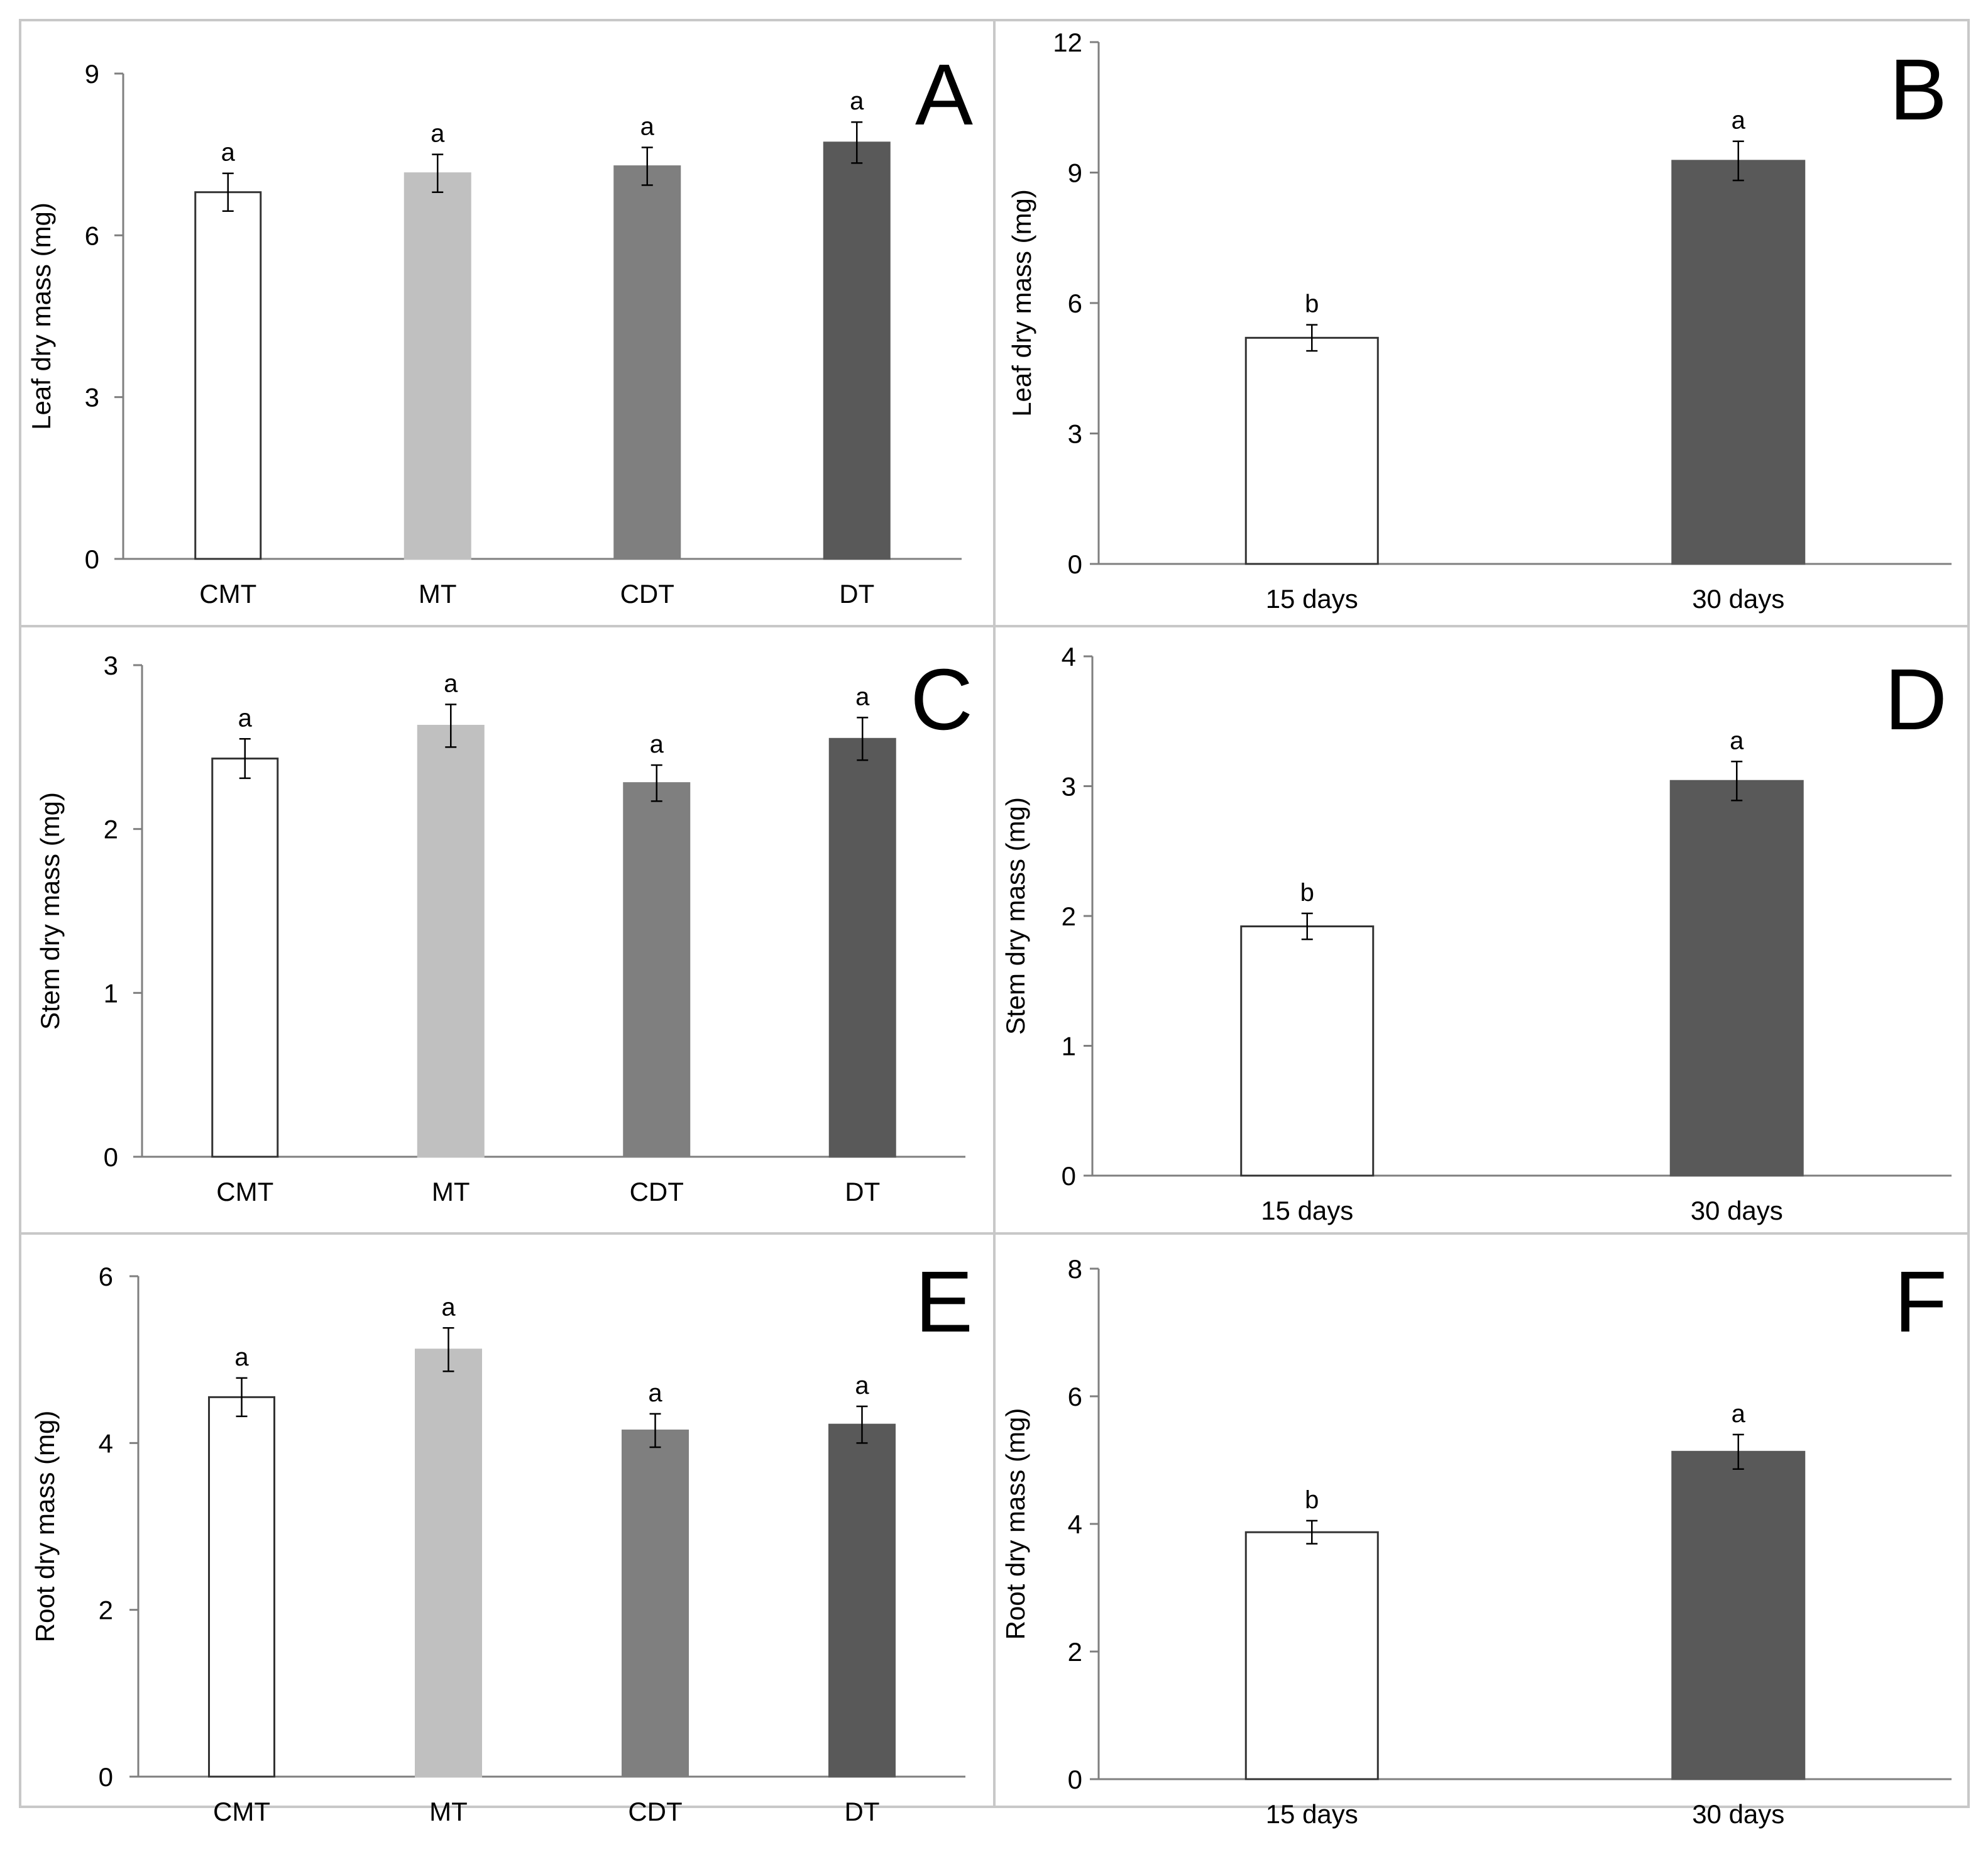  I want to click on chart-leaf-treatments: 0 3 6 9 Leaf dry mass (mg) a CMT a MT a CDT a DT, so click(494, 334).